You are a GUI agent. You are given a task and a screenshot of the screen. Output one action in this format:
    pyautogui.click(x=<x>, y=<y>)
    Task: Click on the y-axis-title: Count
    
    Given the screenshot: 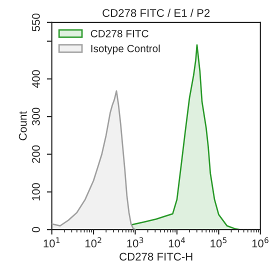 What is the action you would take?
    pyautogui.click(x=22, y=125)
    